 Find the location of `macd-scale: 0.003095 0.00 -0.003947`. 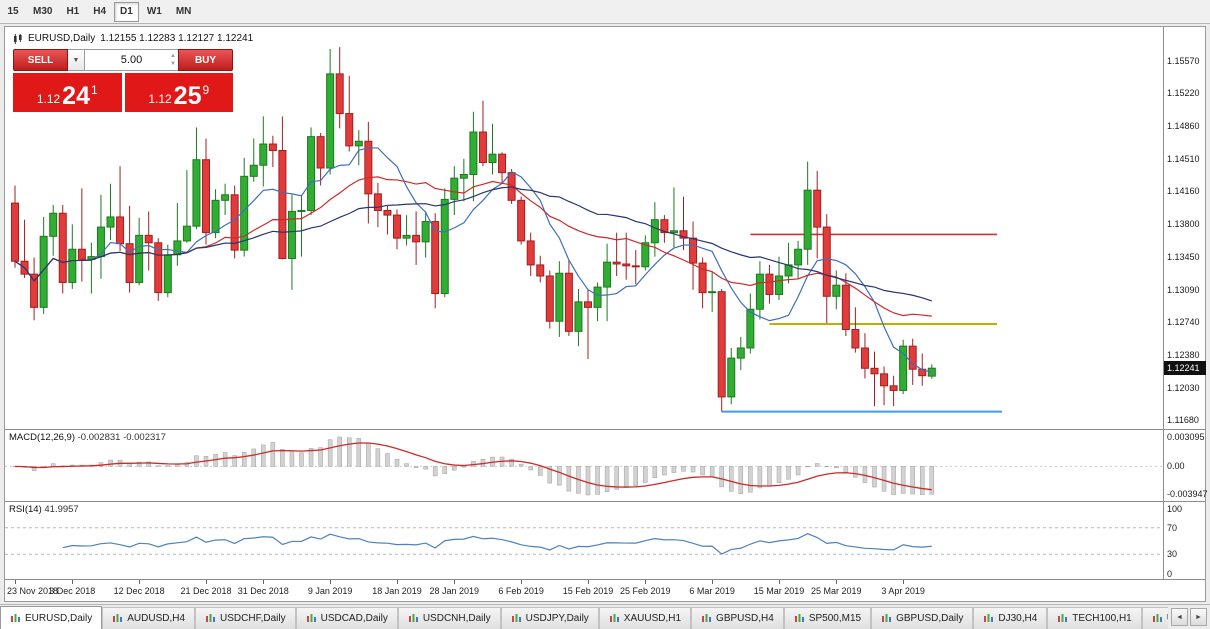

macd-scale: 0.003095 0.00 -0.003947 is located at coordinates (1185, 465).